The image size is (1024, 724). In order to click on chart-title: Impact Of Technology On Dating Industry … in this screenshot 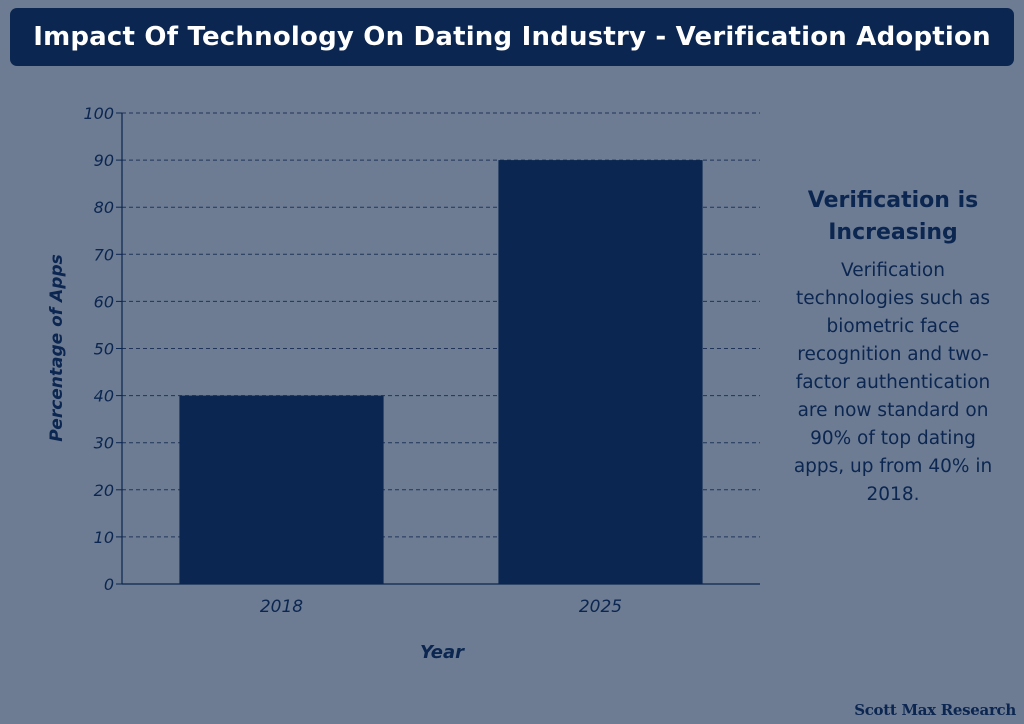, I will do `click(512, 37)`.